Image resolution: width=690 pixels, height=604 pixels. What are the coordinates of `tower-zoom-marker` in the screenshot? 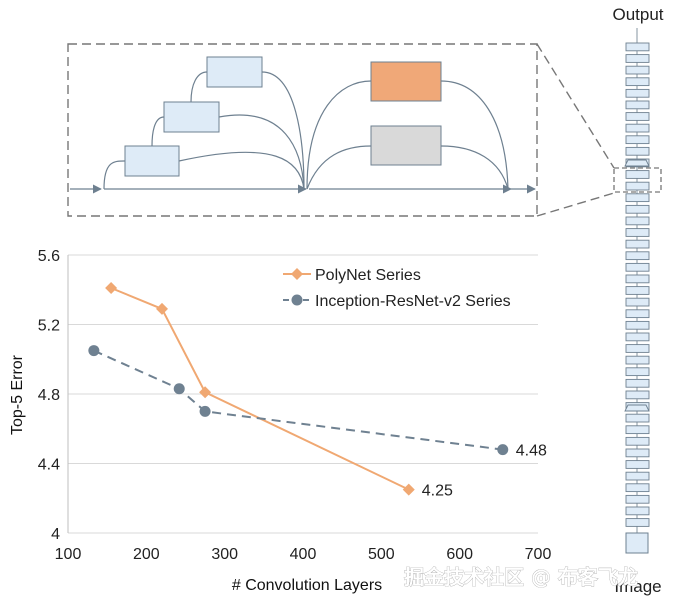 It's located at (637, 180).